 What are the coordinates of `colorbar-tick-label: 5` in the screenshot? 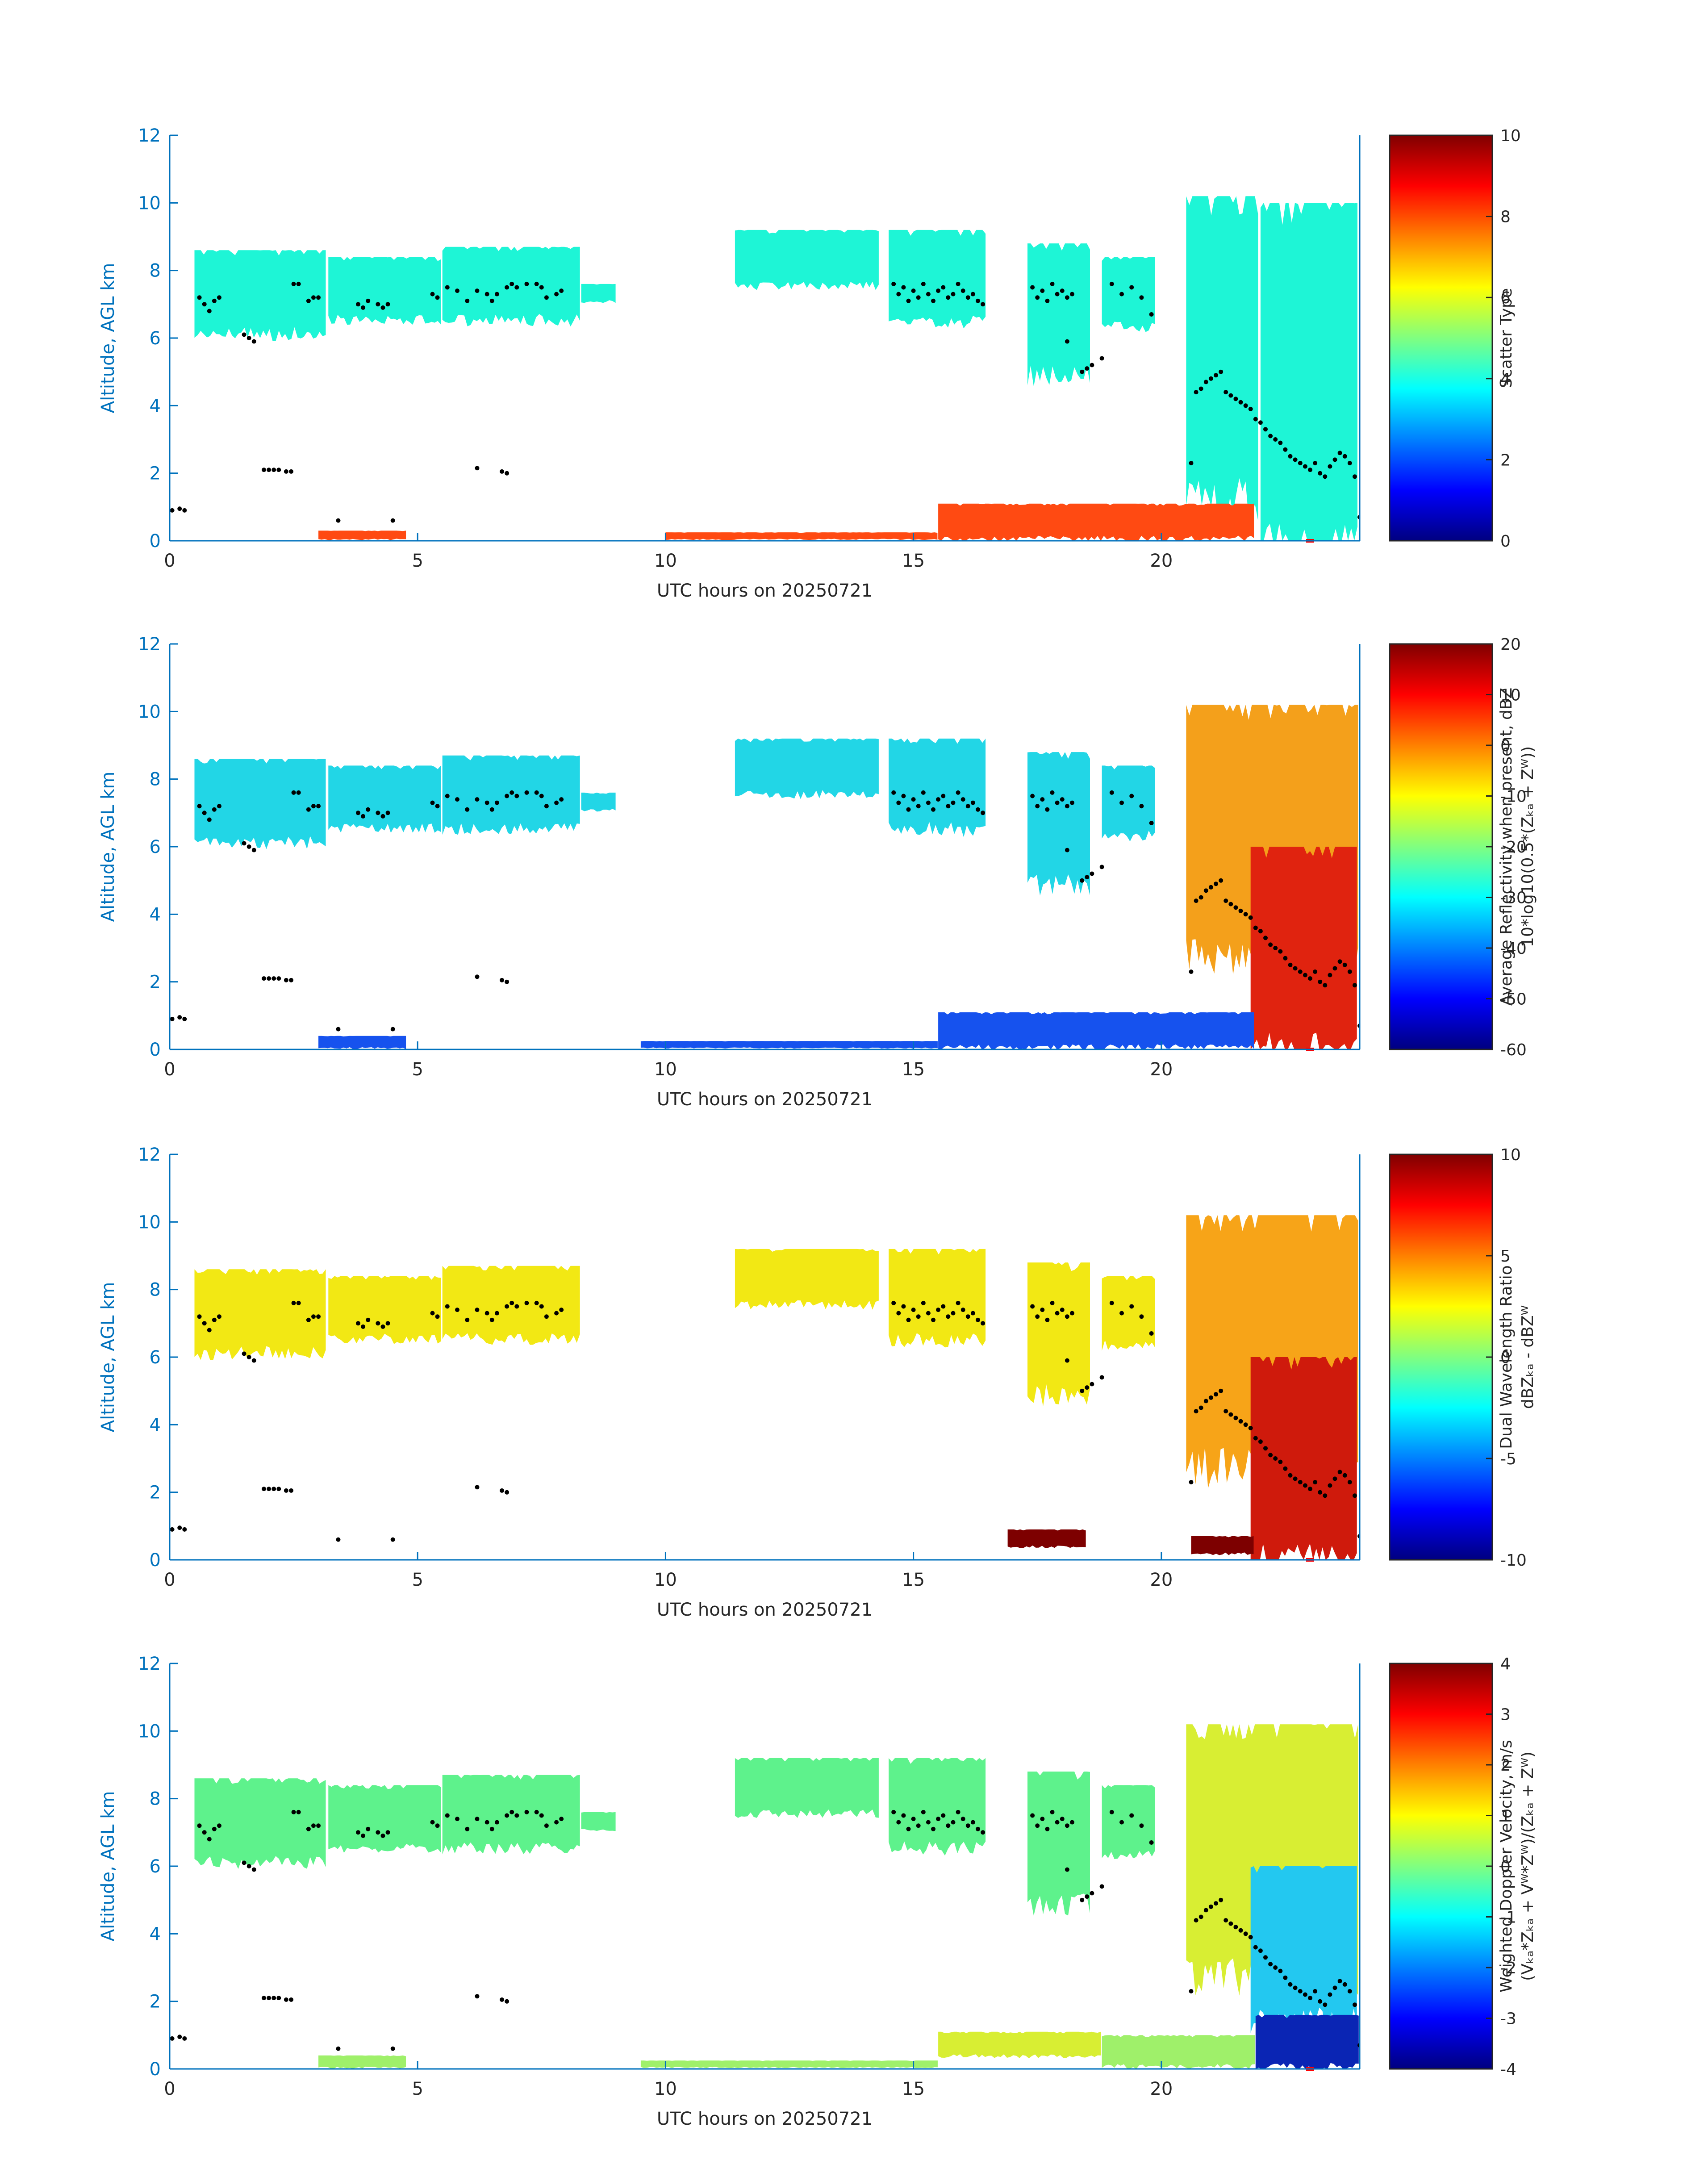 It's located at (1505, 1256).